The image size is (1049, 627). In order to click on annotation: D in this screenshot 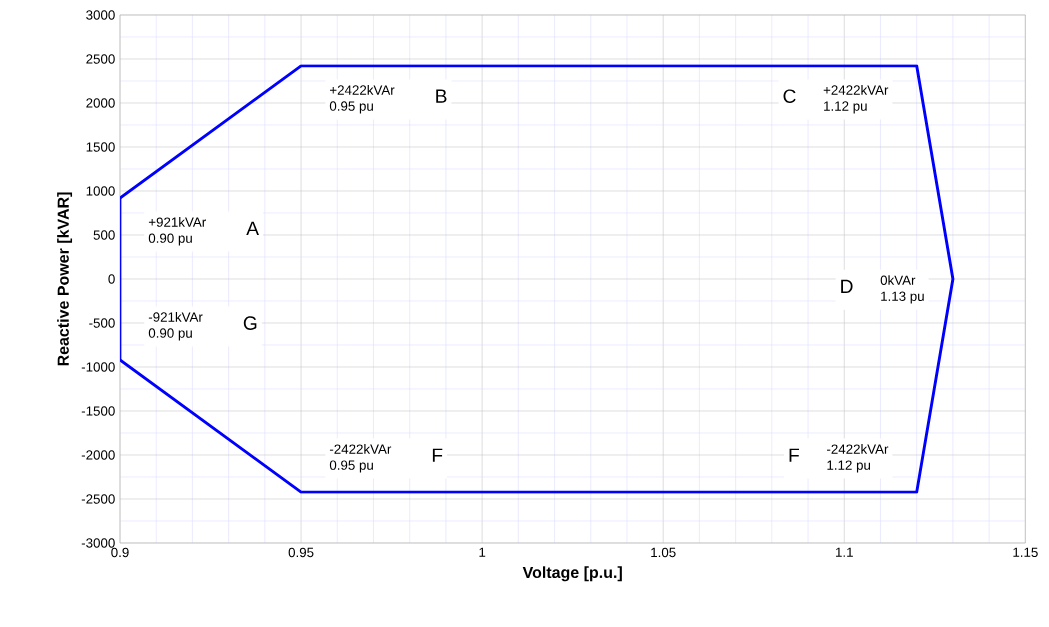, I will do `click(847, 286)`.